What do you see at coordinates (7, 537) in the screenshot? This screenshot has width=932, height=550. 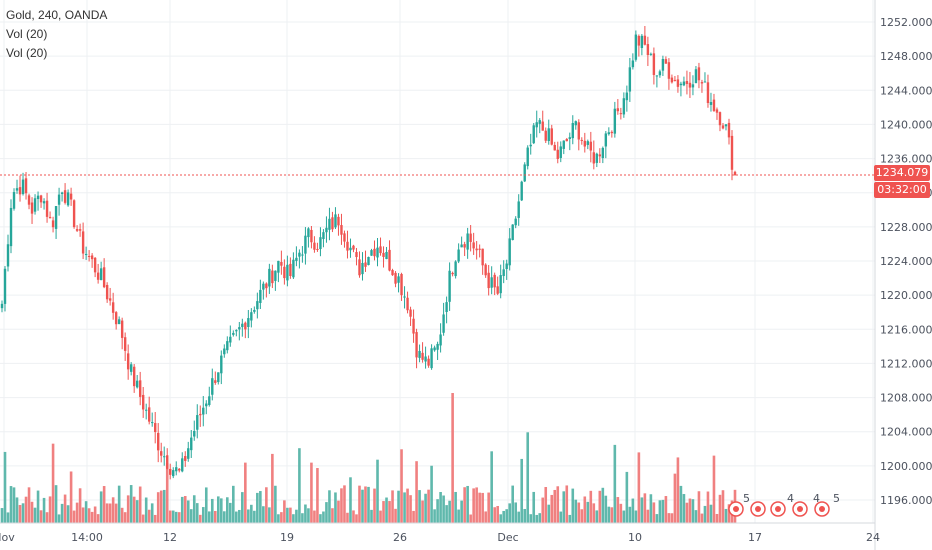 I see `time-tick-label: Nov` at bounding box center [7, 537].